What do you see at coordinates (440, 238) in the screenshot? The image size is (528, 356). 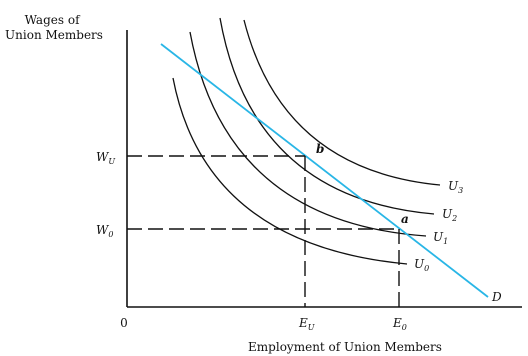 I see `curve-label-u1: U1` at bounding box center [440, 238].